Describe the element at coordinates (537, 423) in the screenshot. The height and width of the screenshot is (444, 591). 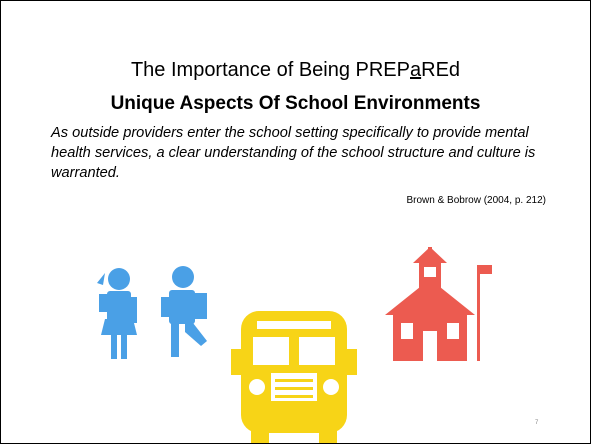
I see `page-number: 7` at that location.